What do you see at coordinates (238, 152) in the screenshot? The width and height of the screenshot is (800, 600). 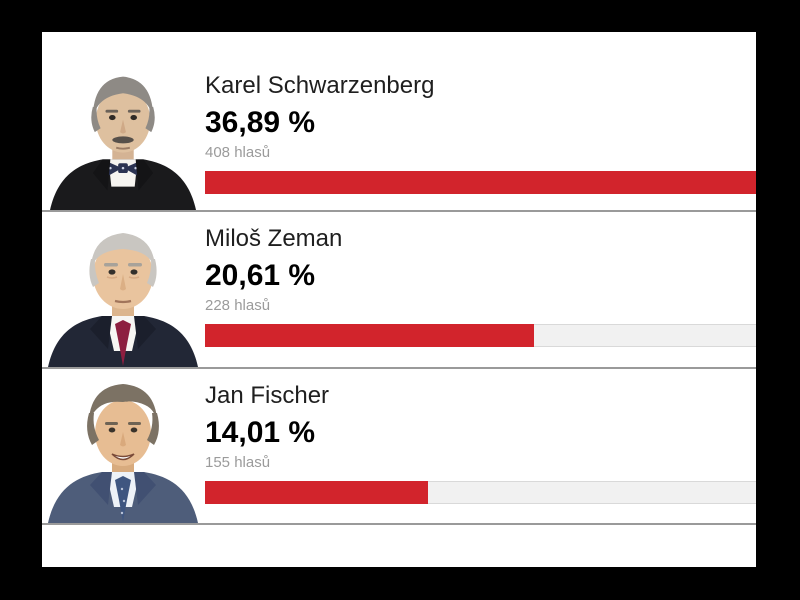 I see `candidate-vote-count: 408 hlasů` at bounding box center [238, 152].